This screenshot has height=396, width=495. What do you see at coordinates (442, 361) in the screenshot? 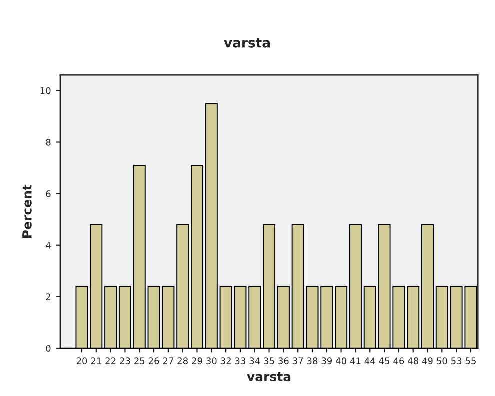
I see `x-tick-label: 50` at bounding box center [442, 361].